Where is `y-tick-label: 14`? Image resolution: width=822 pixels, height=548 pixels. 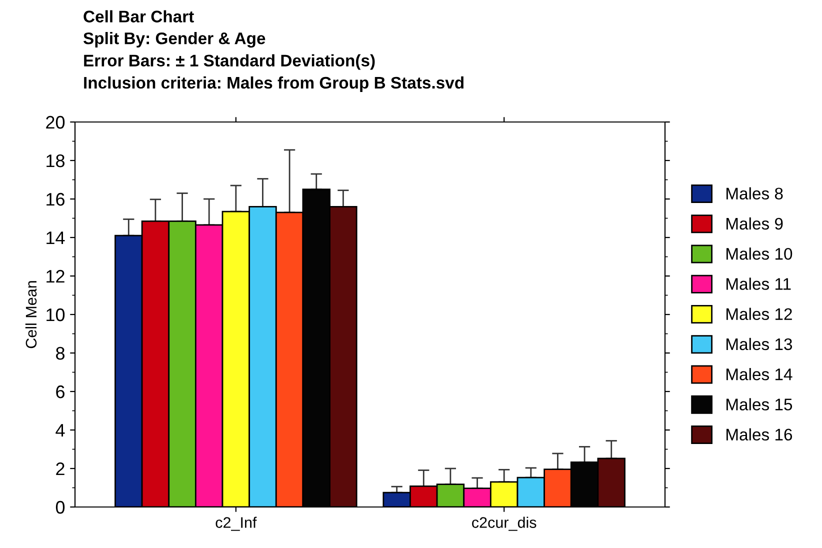
y-tick-label: 14 is located at coordinates (55, 238).